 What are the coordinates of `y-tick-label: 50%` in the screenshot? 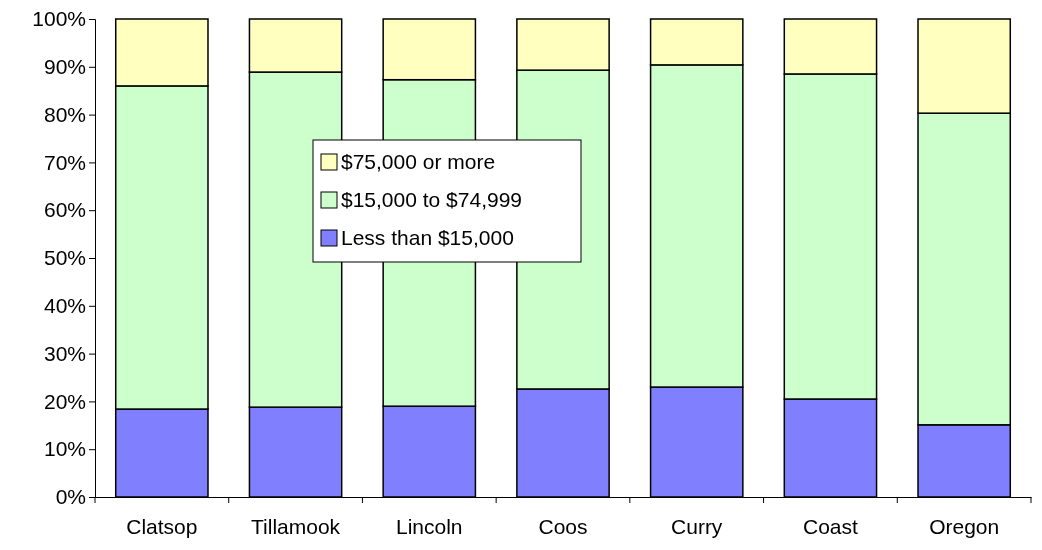 It's located at (64, 258).